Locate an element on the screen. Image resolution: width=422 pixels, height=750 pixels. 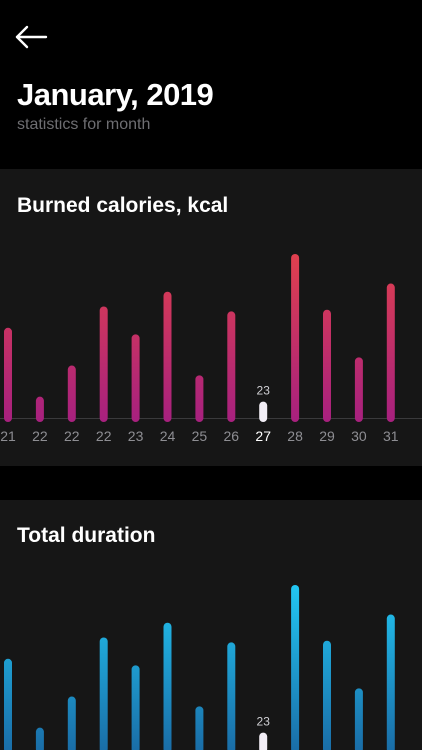
duration-card-title: Total duration is located at coordinates (86, 535).